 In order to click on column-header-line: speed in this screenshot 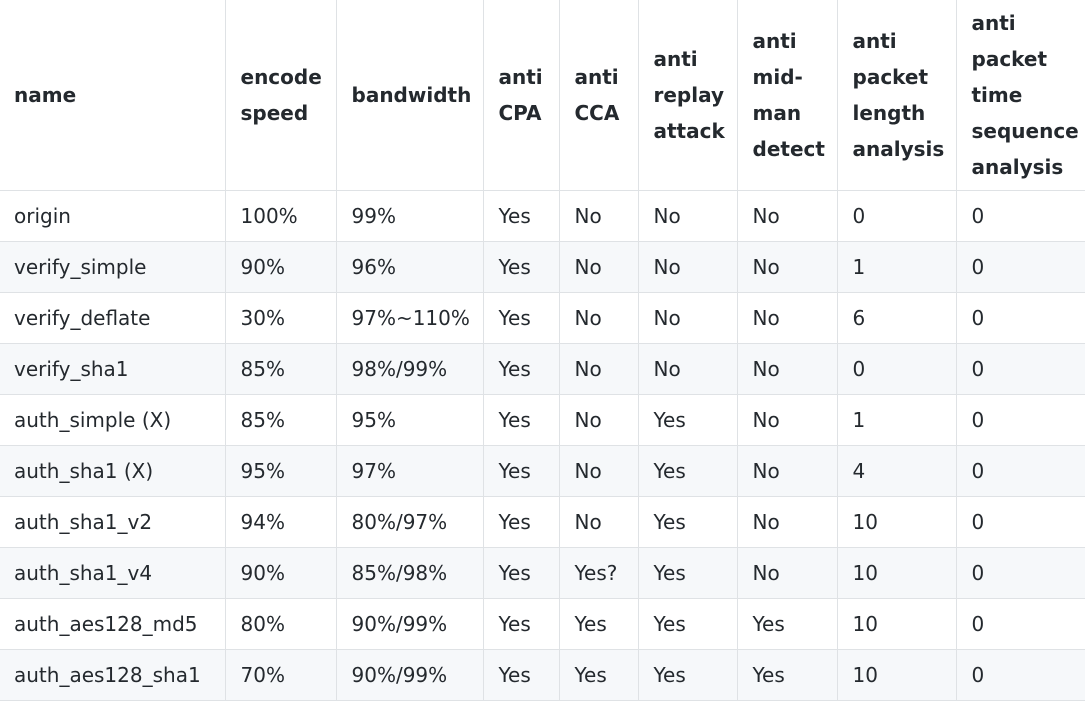, I will do `click(288, 113)`.